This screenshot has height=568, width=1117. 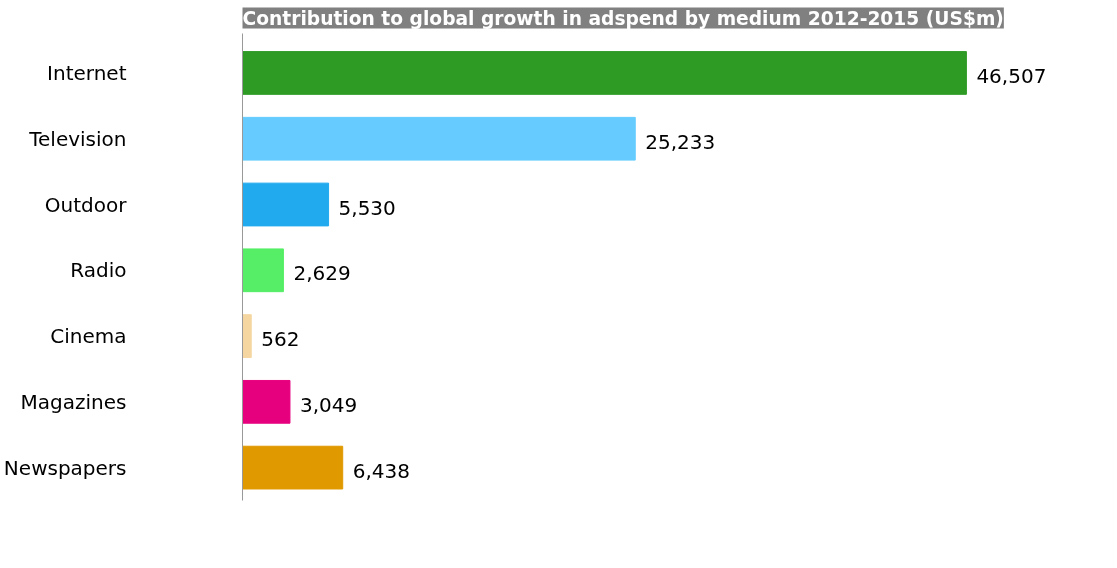 I want to click on chart-title: Contribution to global growth in adspend by medium 2012-2015 (US$m), so click(x=623, y=18).